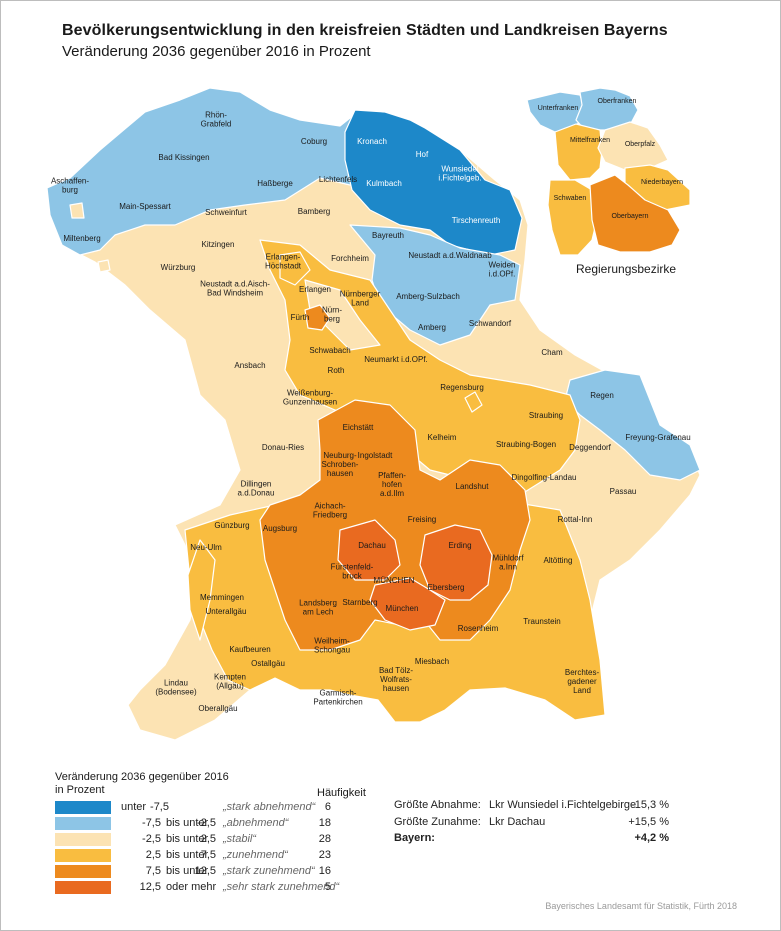 The height and width of the screenshot is (931, 781). What do you see at coordinates (508, 563) in the screenshot?
I see `district-label-muehldorf: Mühldorf a.Inn` at bounding box center [508, 563].